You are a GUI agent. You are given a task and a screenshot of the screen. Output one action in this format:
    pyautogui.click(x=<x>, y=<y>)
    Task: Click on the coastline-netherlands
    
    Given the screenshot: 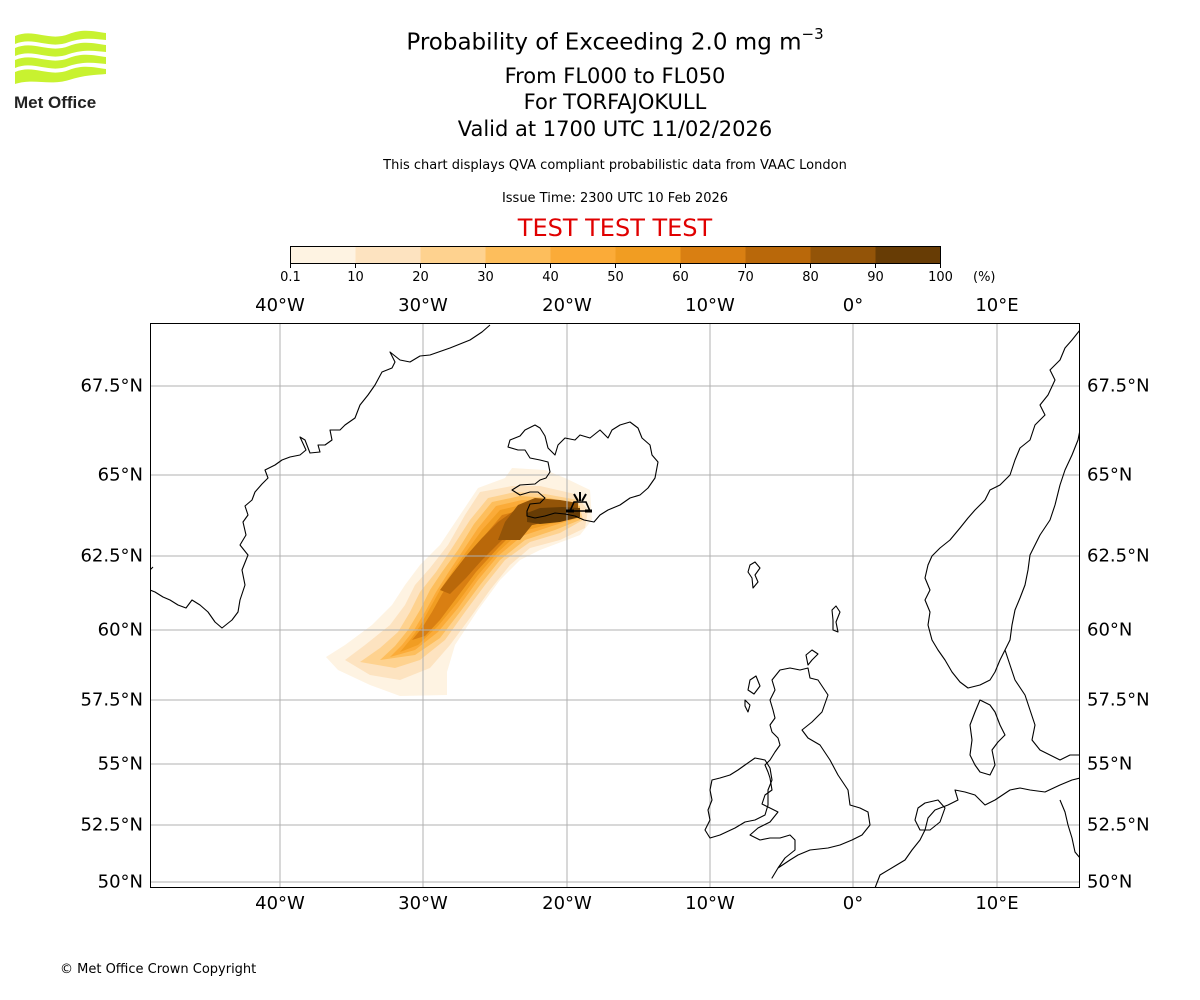 What is the action you would take?
    pyautogui.click(x=930, y=815)
    